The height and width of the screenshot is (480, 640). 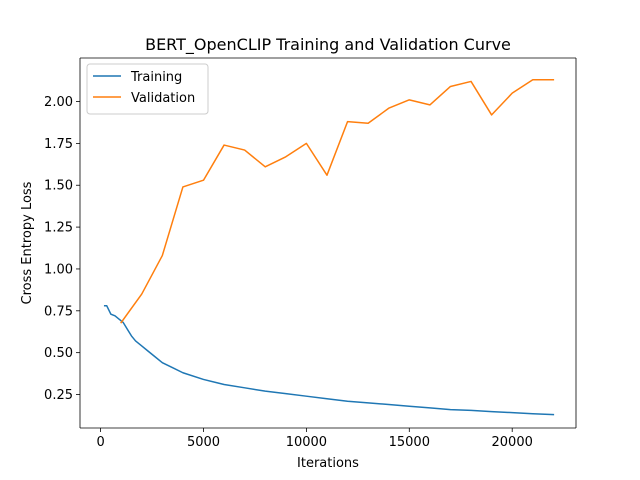 I want to click on y-tick-label: 1.75, so click(x=58, y=144).